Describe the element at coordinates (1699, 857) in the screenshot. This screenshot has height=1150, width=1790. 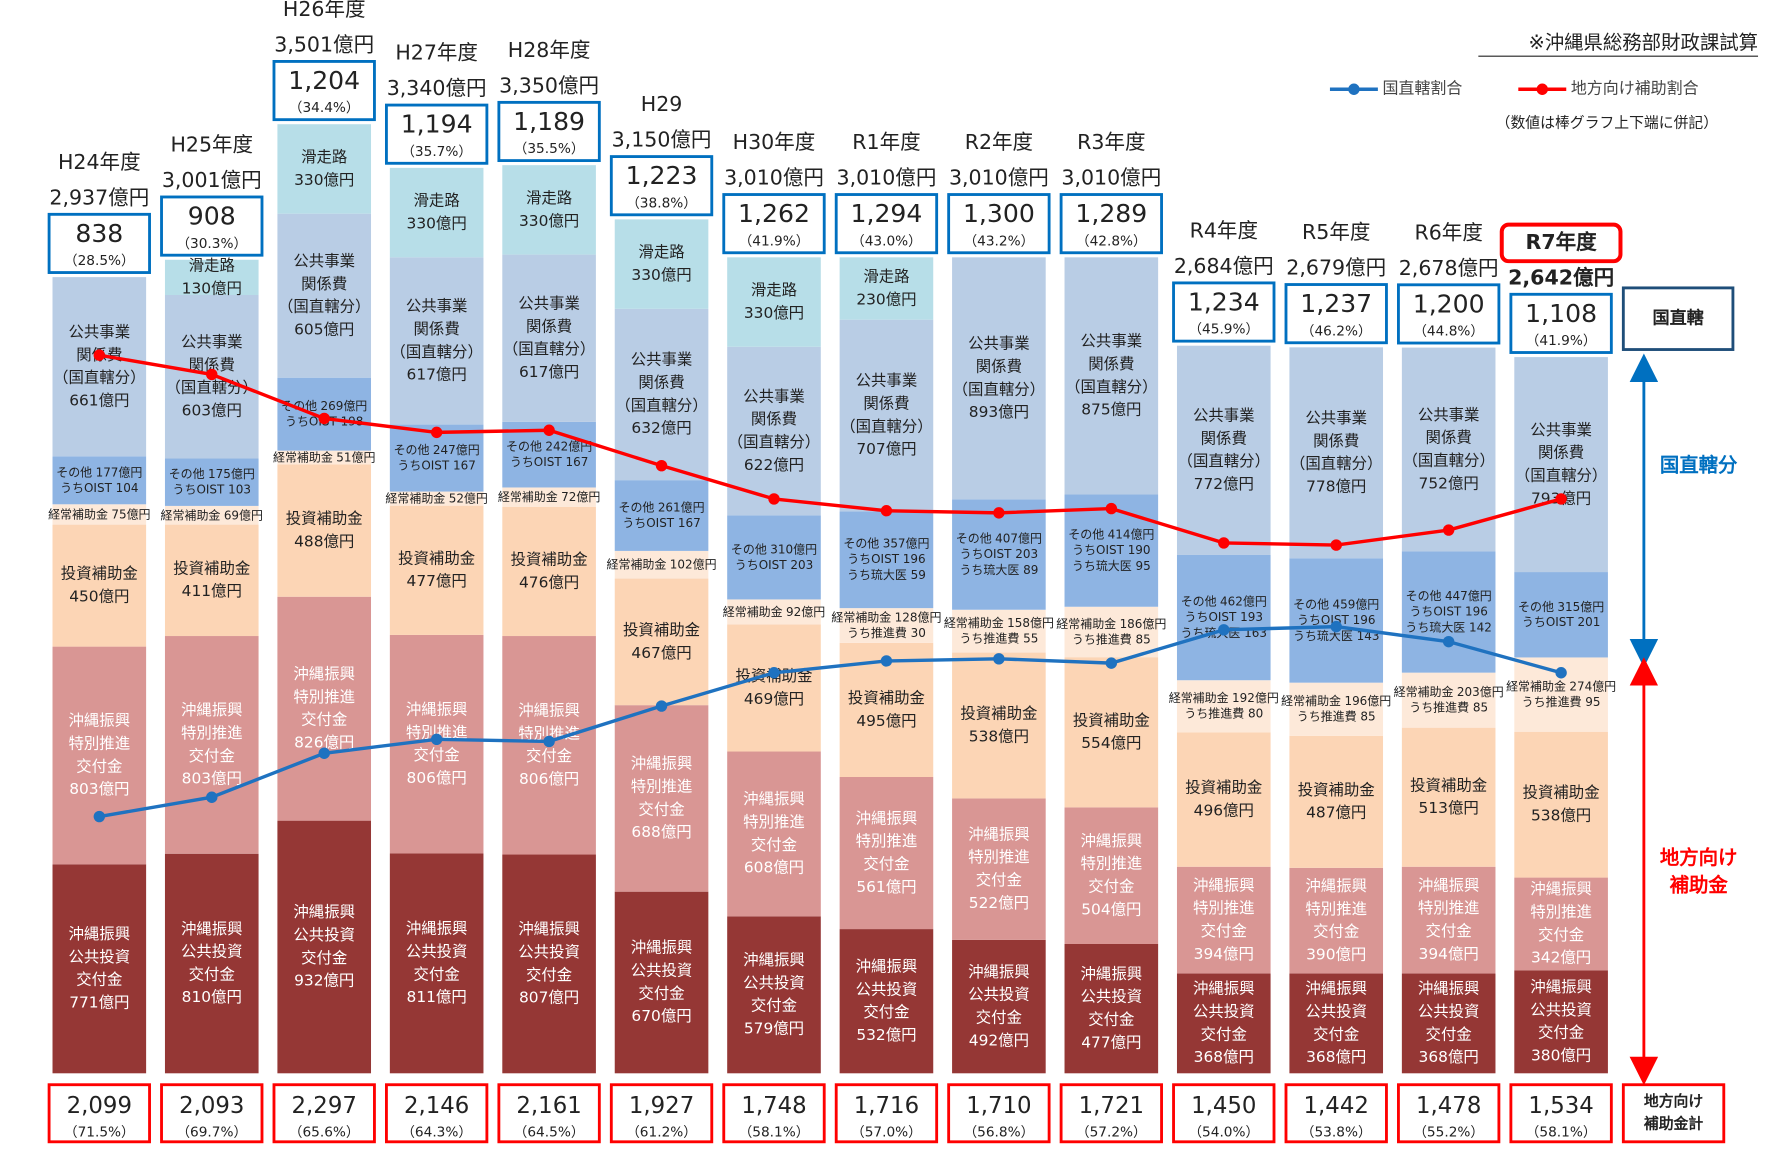
I see `local-span-label: 地方向け` at that location.